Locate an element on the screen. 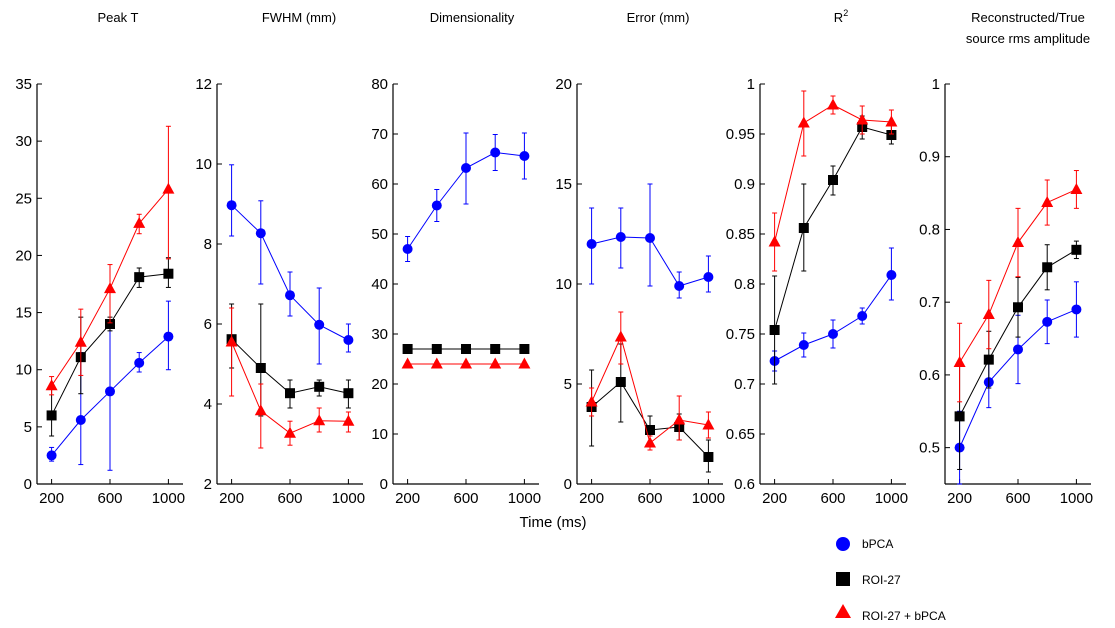 The image size is (1115, 628). y-tick-label: 0.5 is located at coordinates (929, 448).